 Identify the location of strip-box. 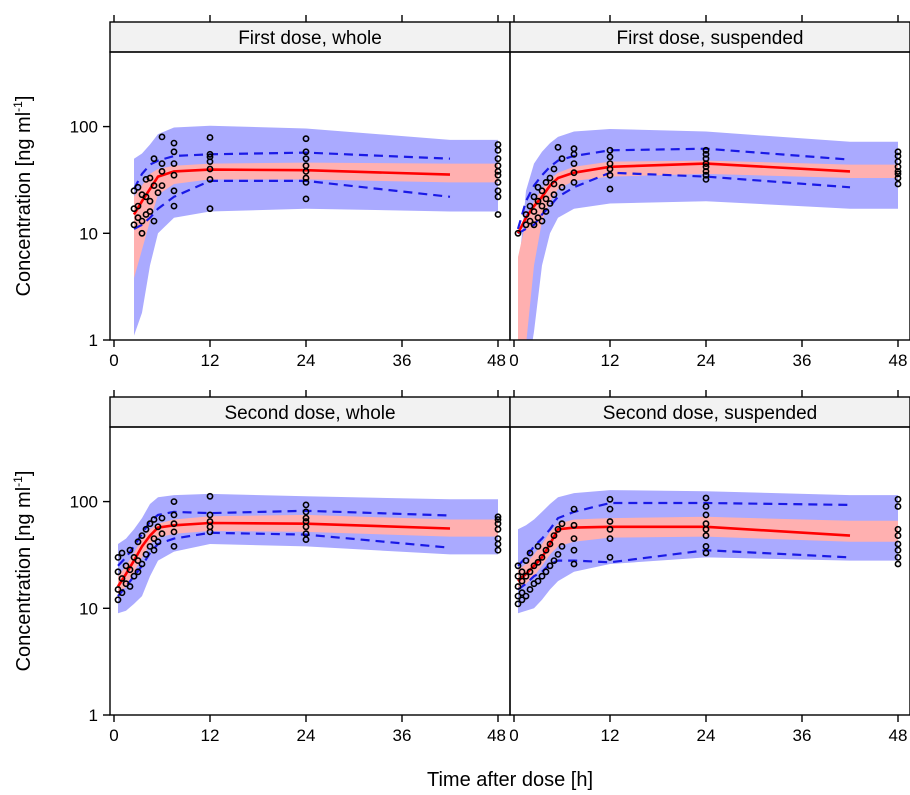
(709, 412).